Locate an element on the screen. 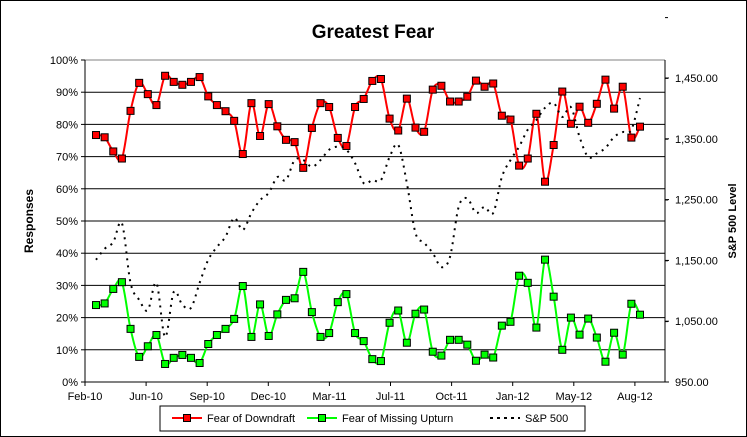  x-tick-label: Oct-11 is located at coordinates (451, 397).